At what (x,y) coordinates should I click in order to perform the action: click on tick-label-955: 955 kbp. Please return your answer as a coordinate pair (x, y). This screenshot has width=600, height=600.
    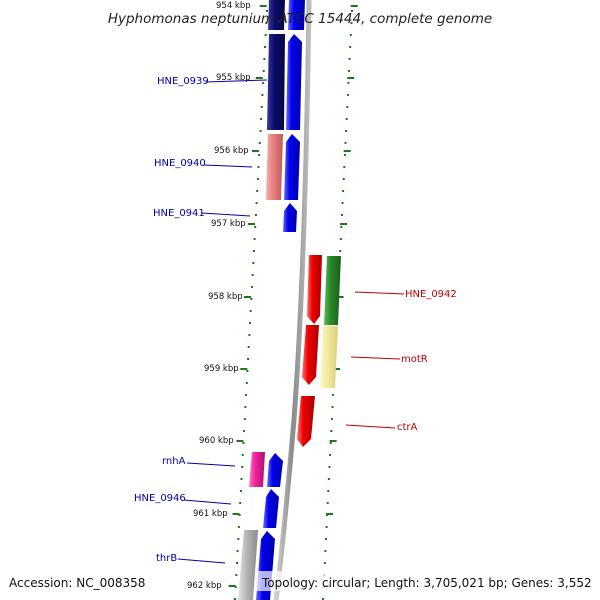
    Looking at the image, I should click on (233, 78).